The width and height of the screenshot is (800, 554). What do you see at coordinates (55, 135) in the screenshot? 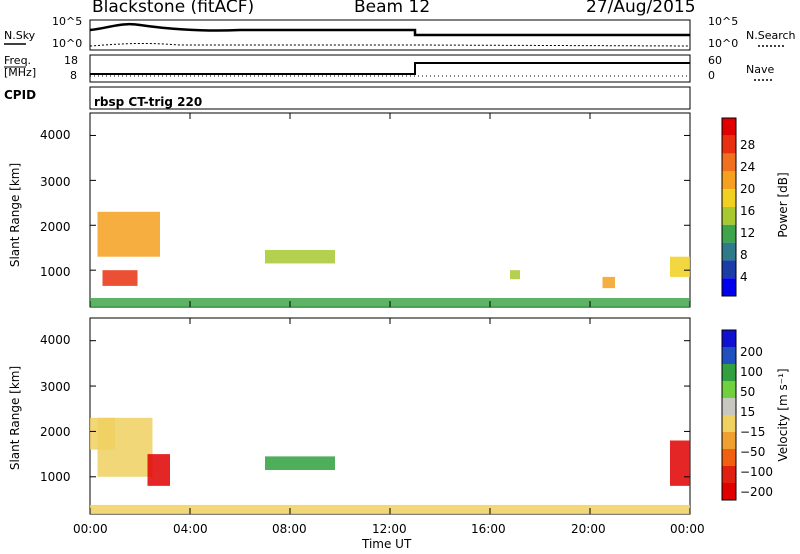
I see `power-ytick-4000: 4000` at bounding box center [55, 135].